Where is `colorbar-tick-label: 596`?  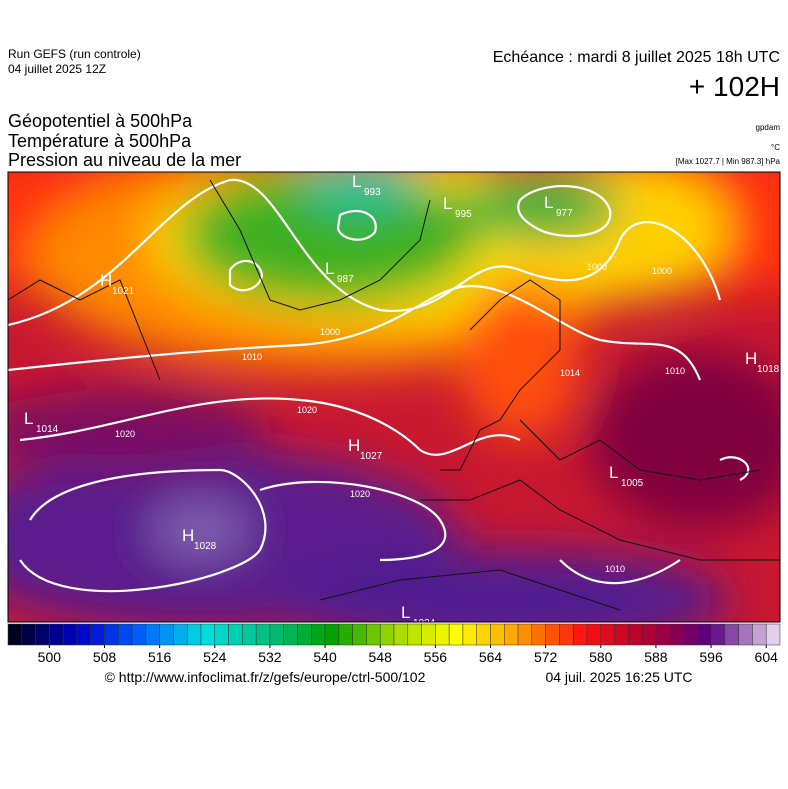
colorbar-tick-label: 596 is located at coordinates (711, 657).